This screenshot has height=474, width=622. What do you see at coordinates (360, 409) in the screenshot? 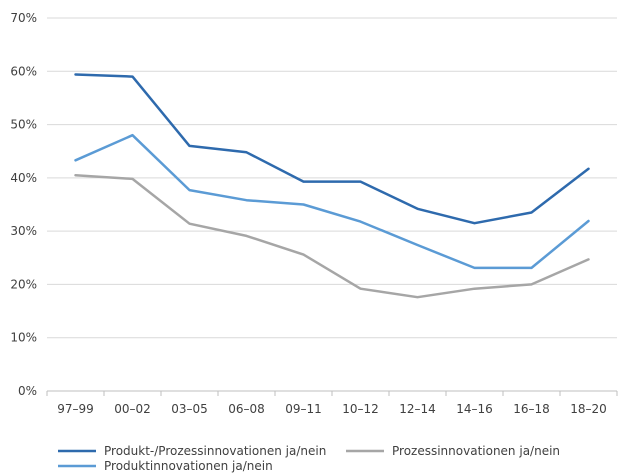
I see `x-tick-label: 10–12` at bounding box center [360, 409].